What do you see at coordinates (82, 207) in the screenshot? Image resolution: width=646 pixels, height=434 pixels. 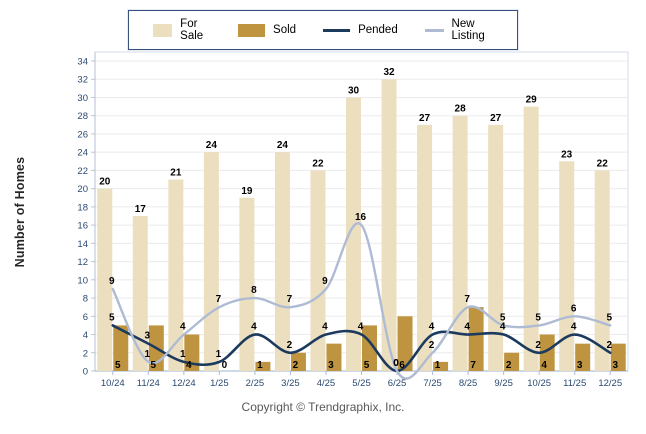 I see `y-tick-label: 18` at bounding box center [82, 207].